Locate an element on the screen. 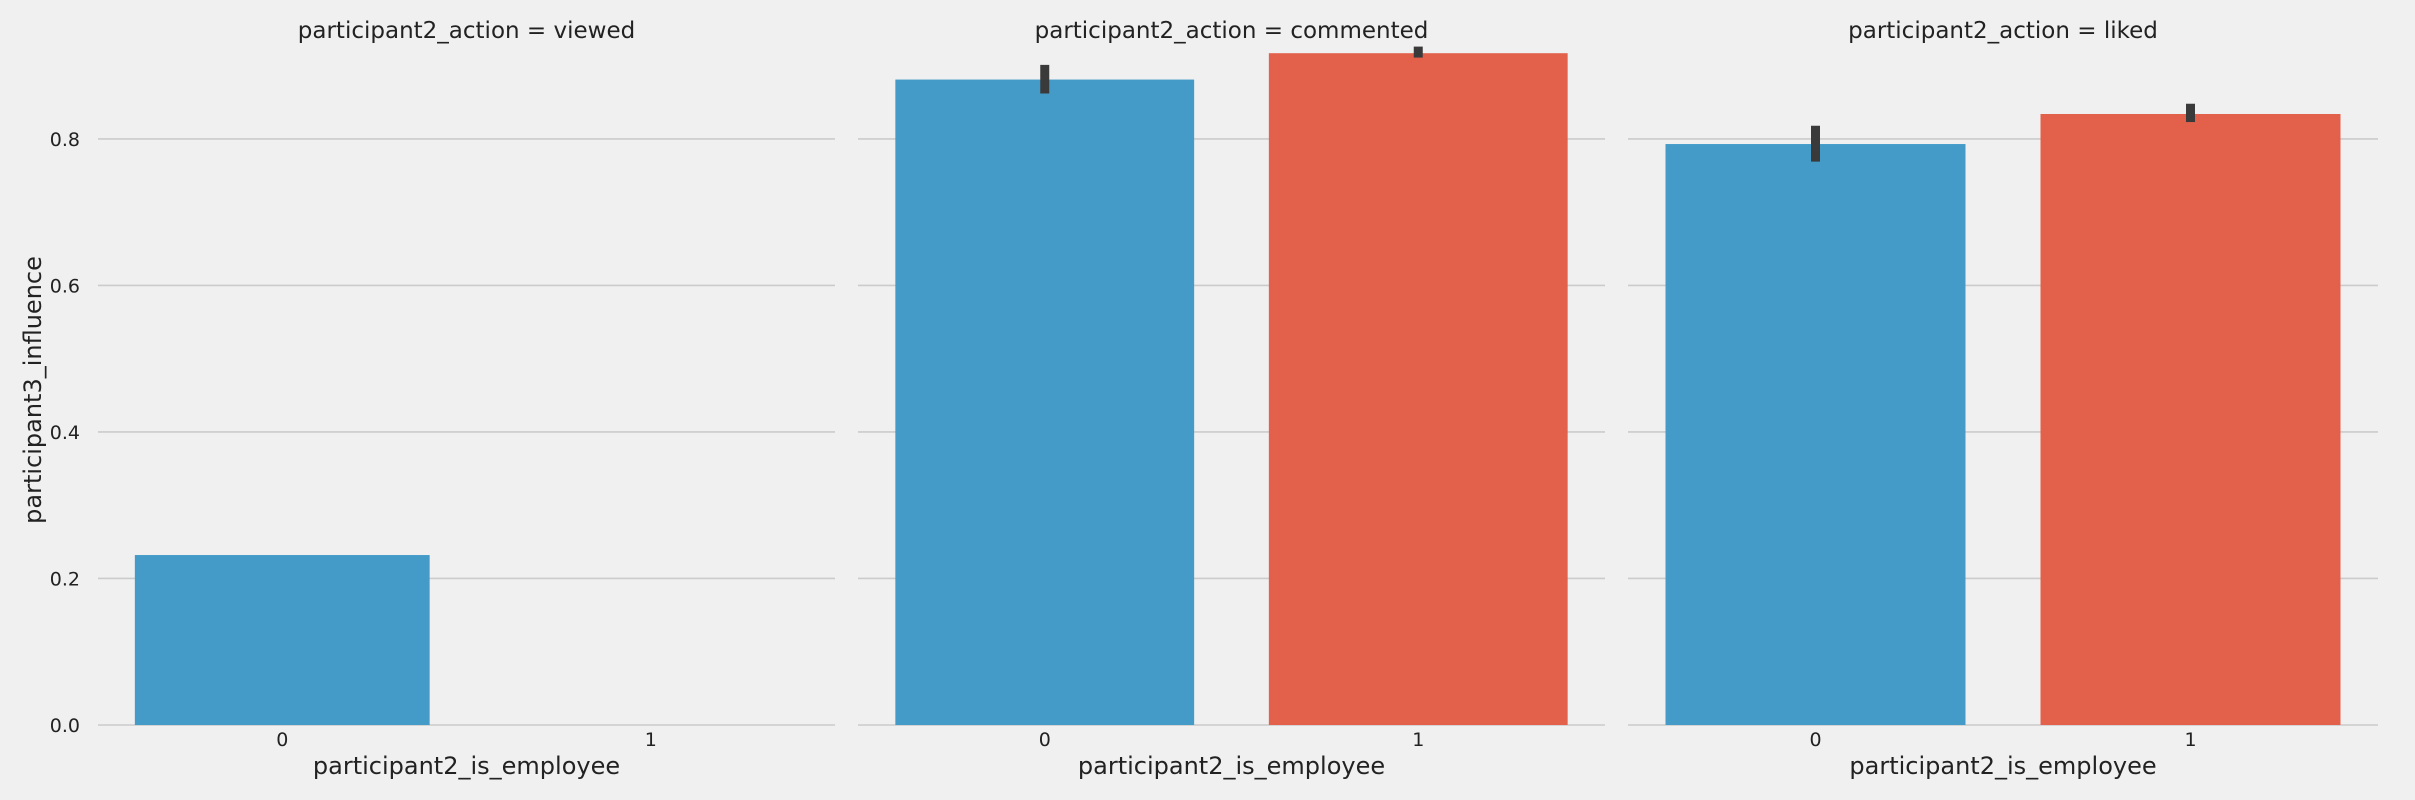  panel-title: participant2_action = liked is located at coordinates (2003, 31).